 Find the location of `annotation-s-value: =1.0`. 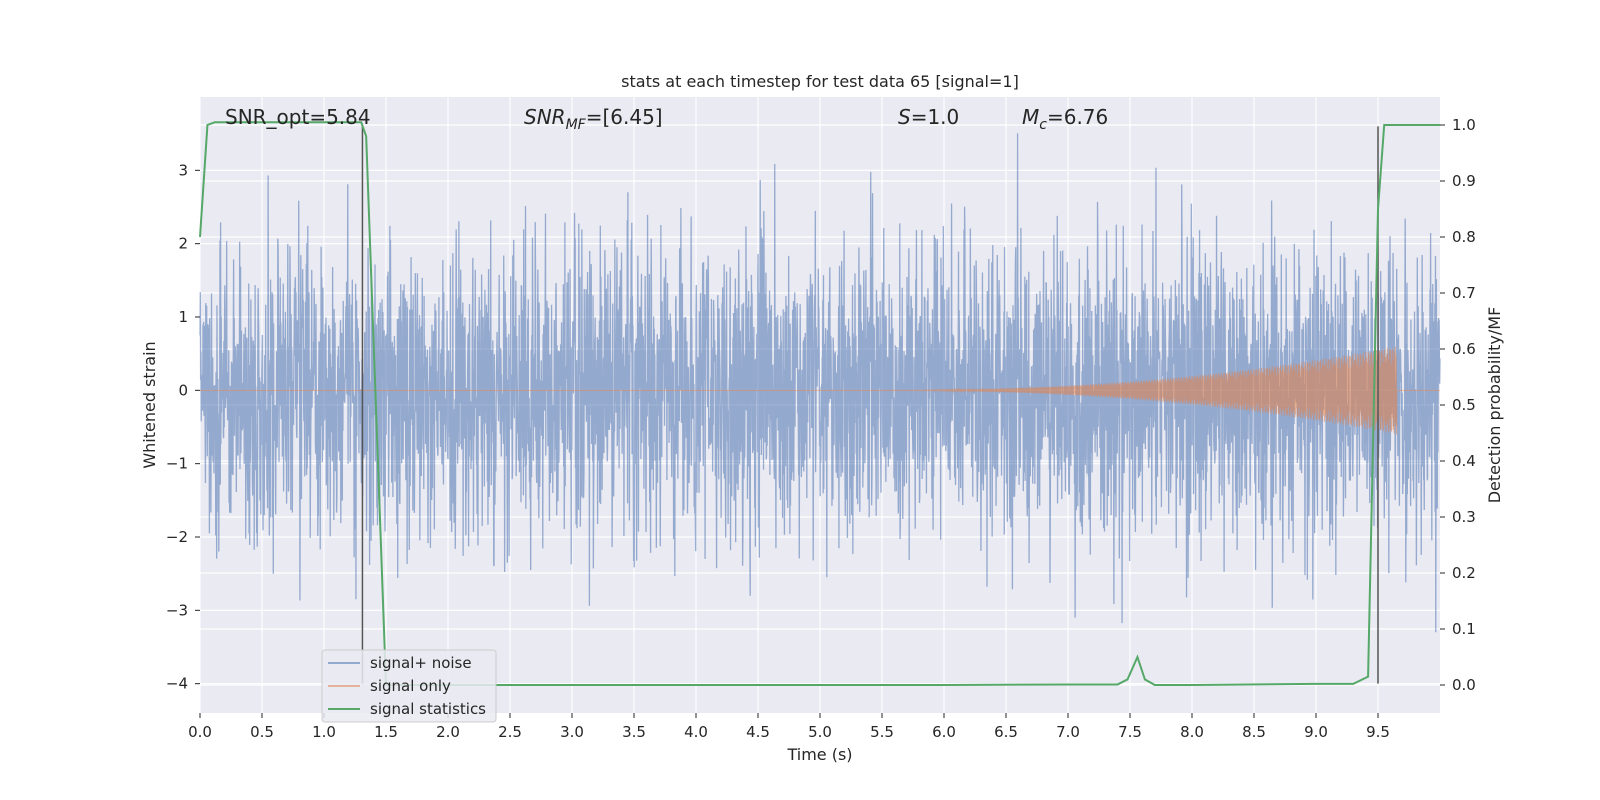

annotation-s-value: =1.0 is located at coordinates (935, 117).